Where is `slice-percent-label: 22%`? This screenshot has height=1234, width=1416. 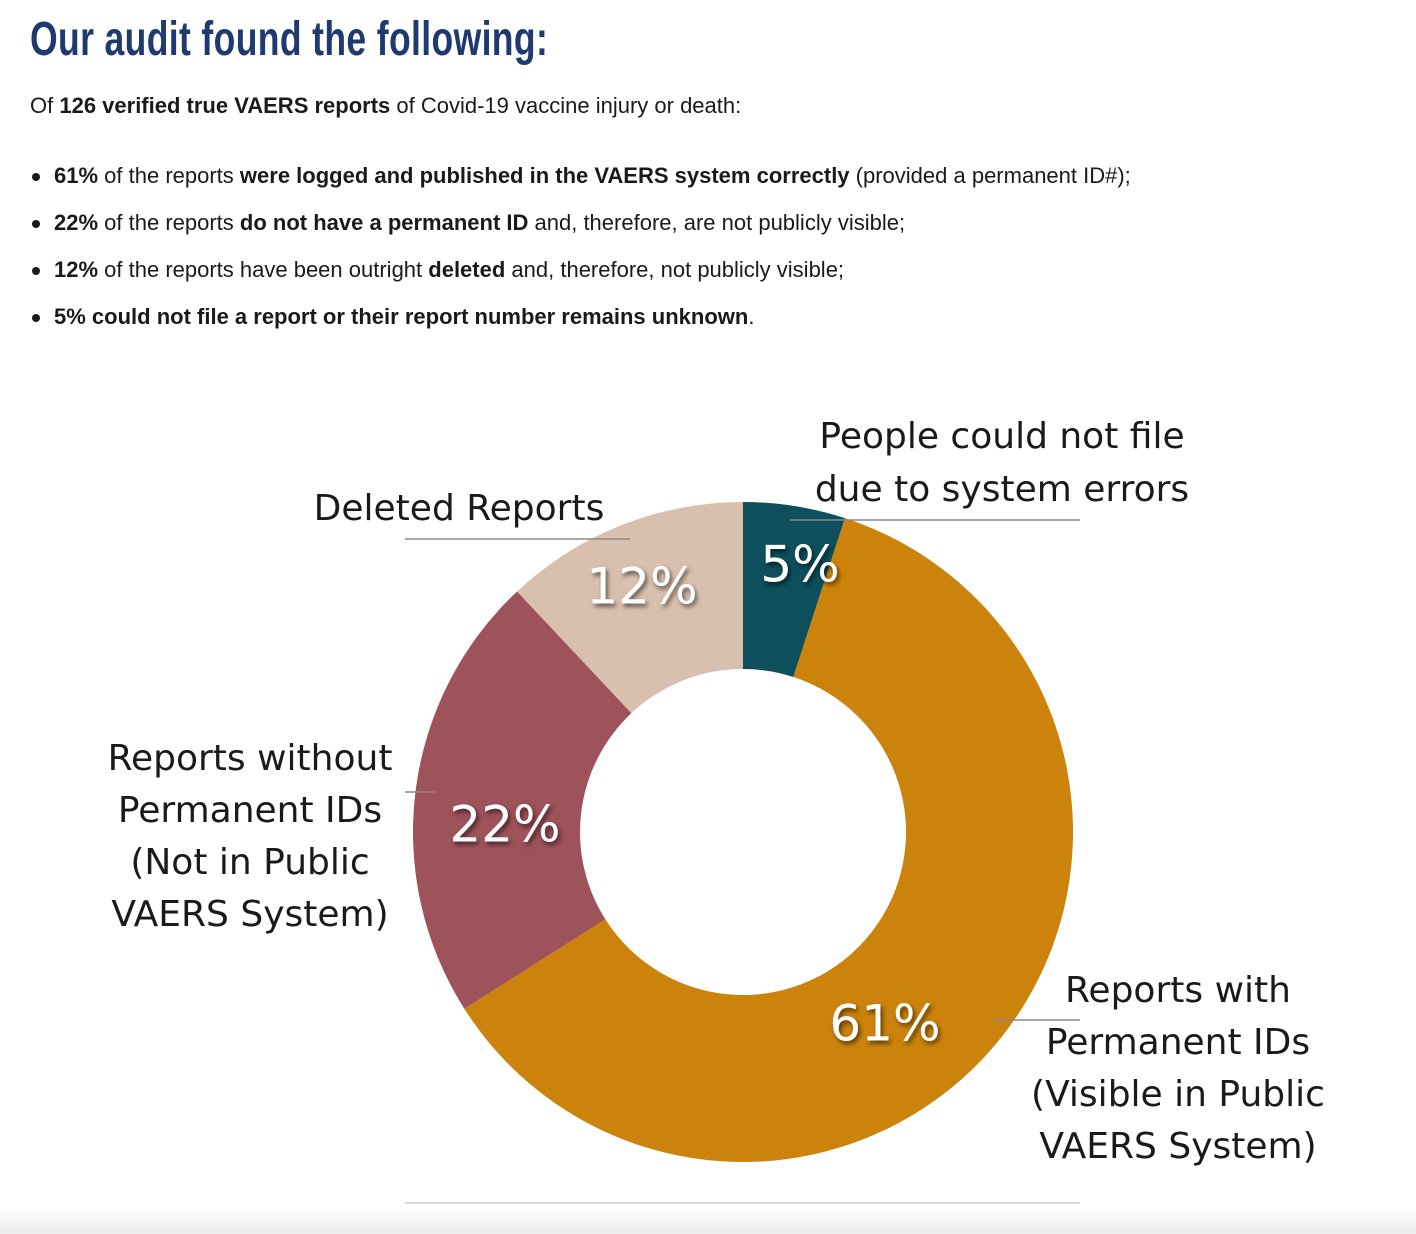 slice-percent-label: 22% is located at coordinates (504, 825).